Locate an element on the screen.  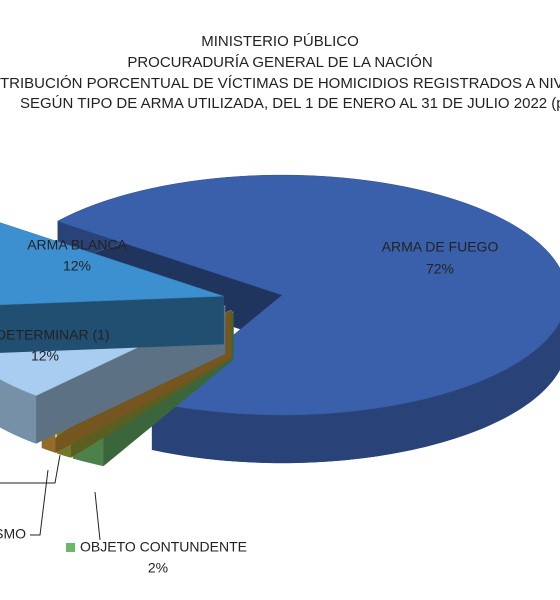
slice is located at coordinates (112, 287).